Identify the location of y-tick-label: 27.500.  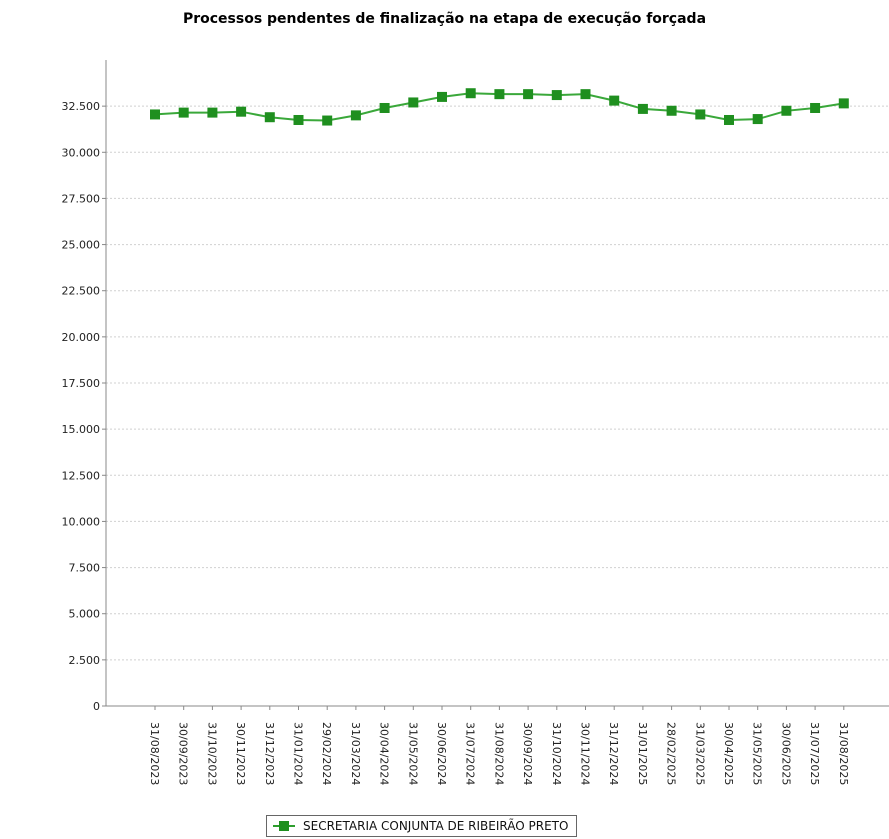
(81, 198).